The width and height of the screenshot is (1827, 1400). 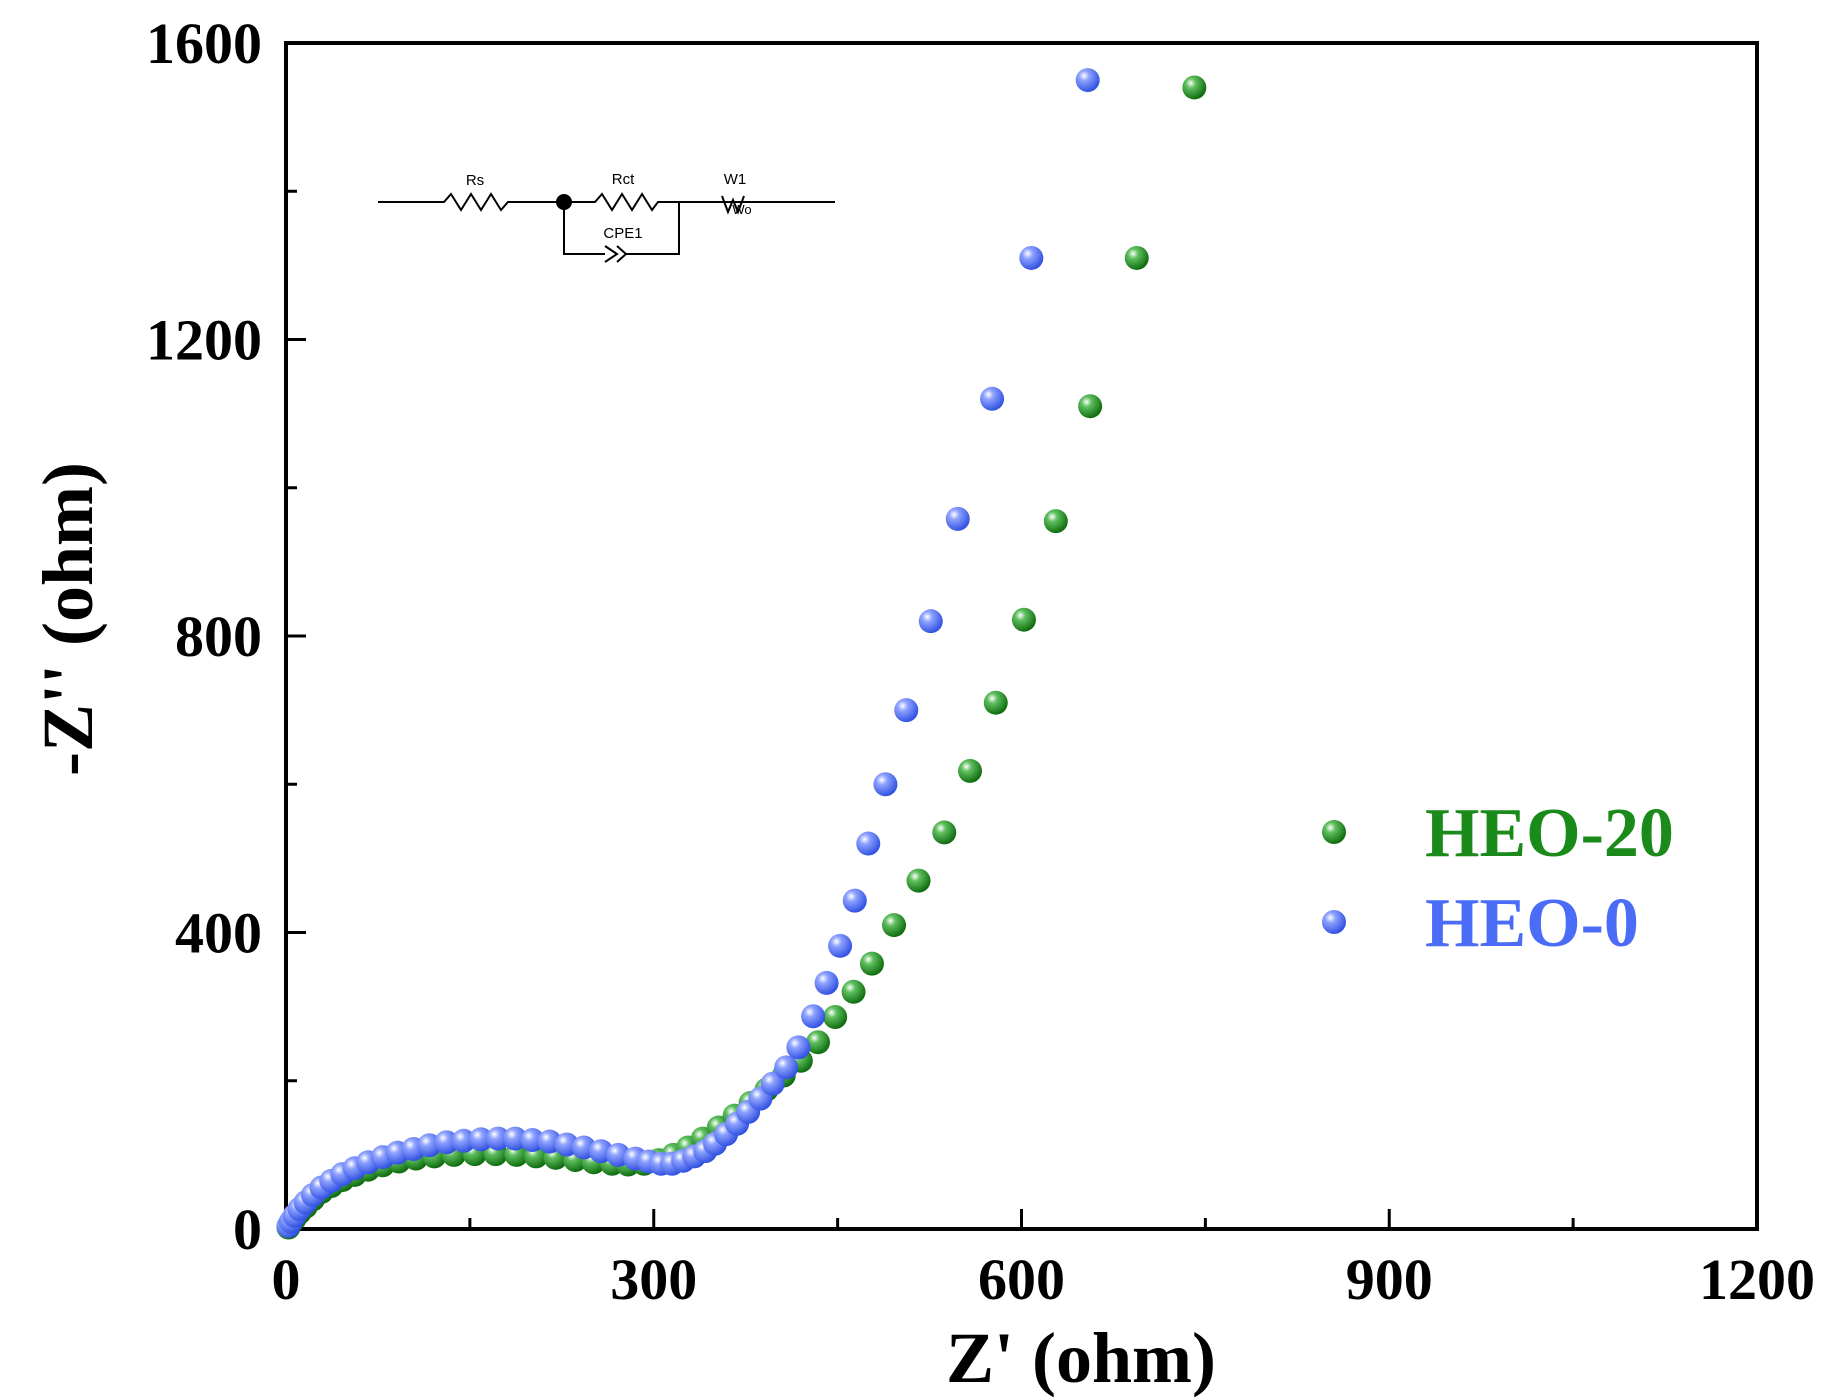 What do you see at coordinates (1532, 923) in the screenshot?
I see `legend-label-heo-0: HEO-0` at bounding box center [1532, 923].